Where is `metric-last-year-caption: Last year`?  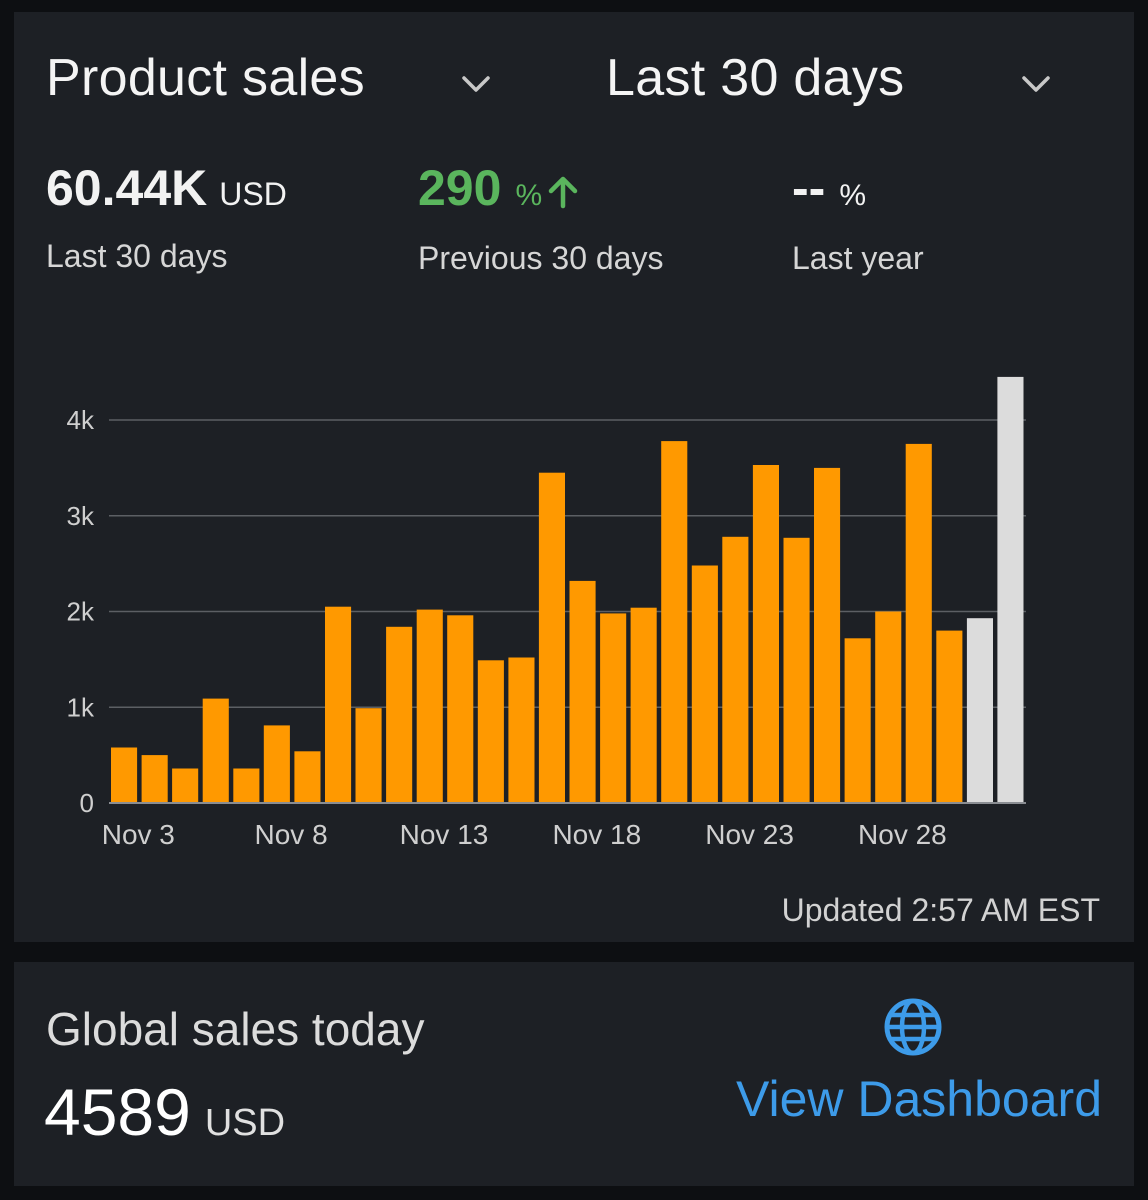 metric-last-year-caption: Last year is located at coordinates (858, 258).